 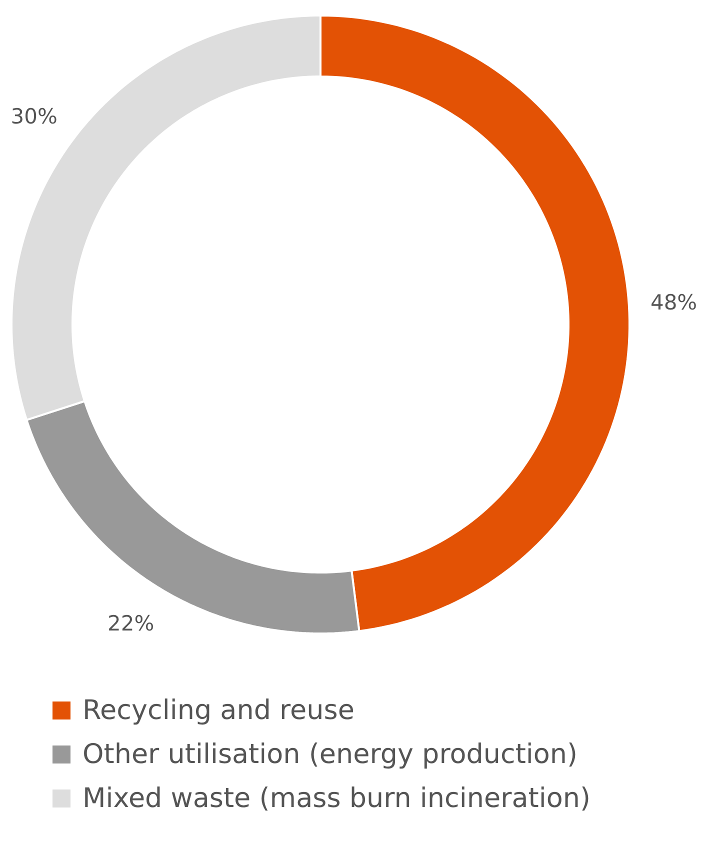 I want to click on data-label: 30%, so click(x=34, y=116).